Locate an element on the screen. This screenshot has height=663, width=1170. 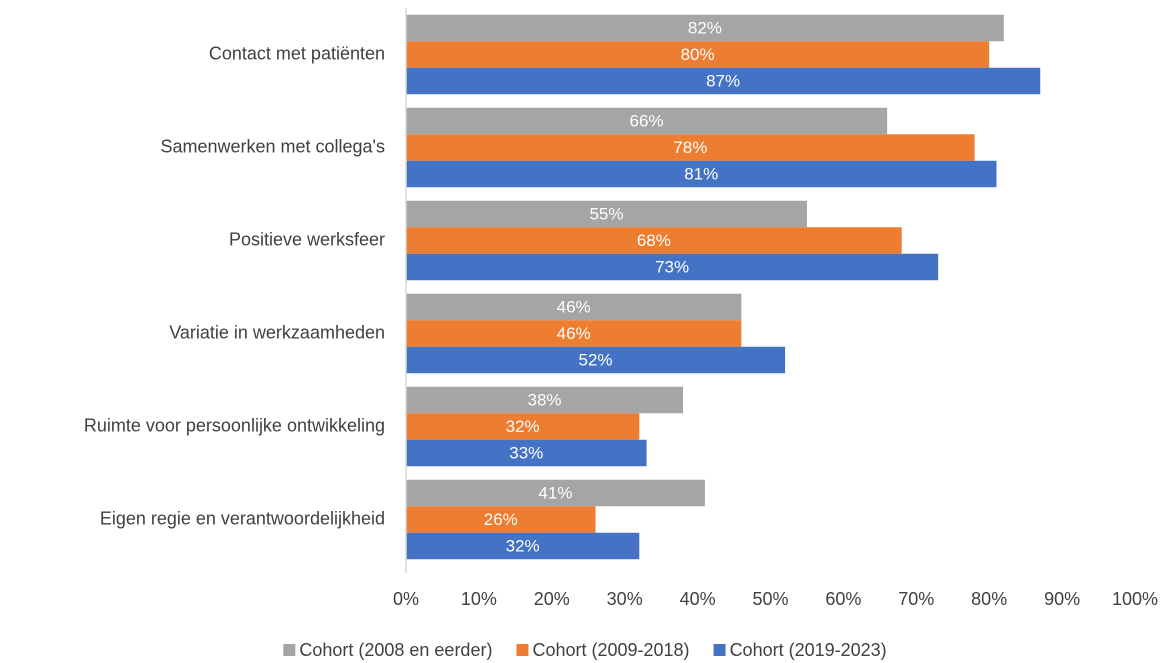
value-label: 52% is located at coordinates (596, 359).